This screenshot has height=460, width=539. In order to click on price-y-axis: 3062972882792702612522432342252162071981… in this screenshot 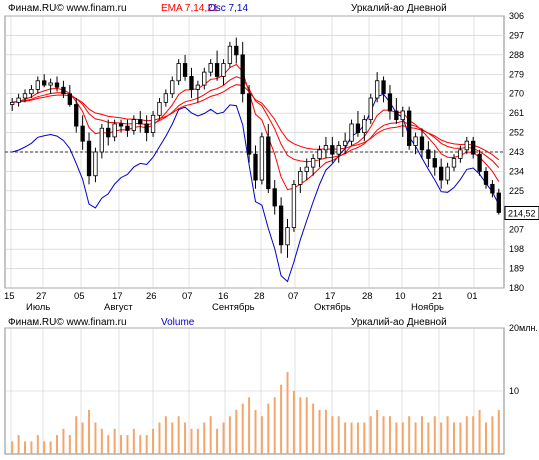, I will do `click(516, 152)`.